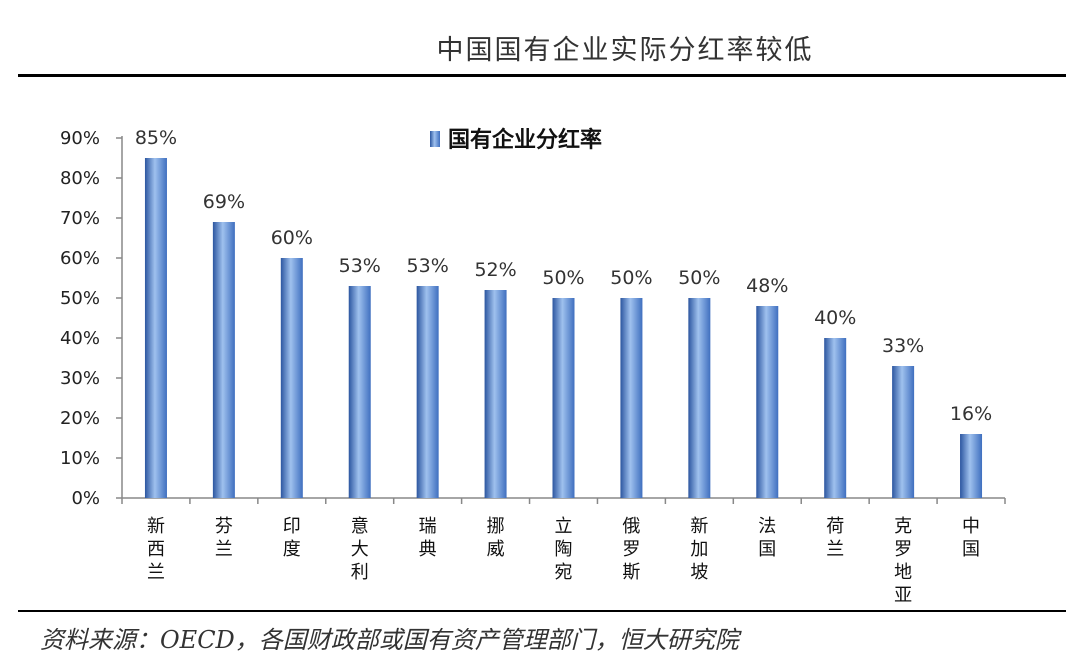 This screenshot has width=1080, height=665. Describe the element at coordinates (767, 538) in the screenshot. I see `x-category-label: 法国` at that location.